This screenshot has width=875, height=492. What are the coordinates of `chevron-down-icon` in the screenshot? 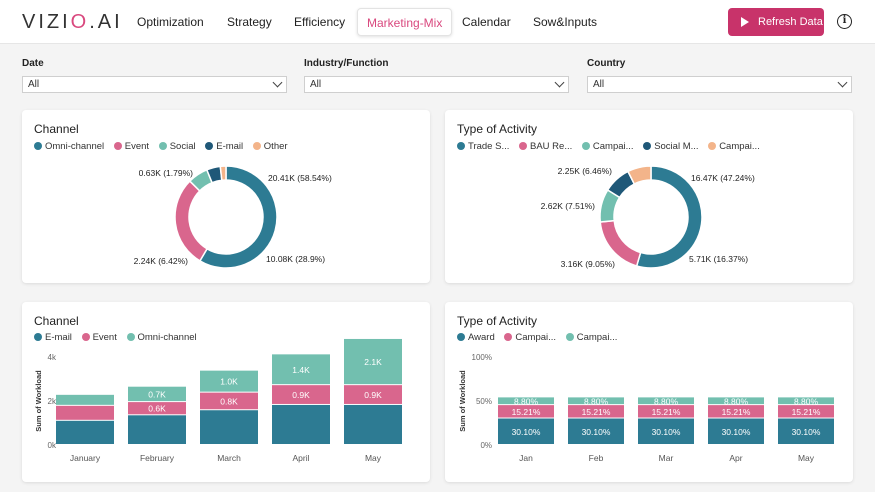 It's located at (842, 82).